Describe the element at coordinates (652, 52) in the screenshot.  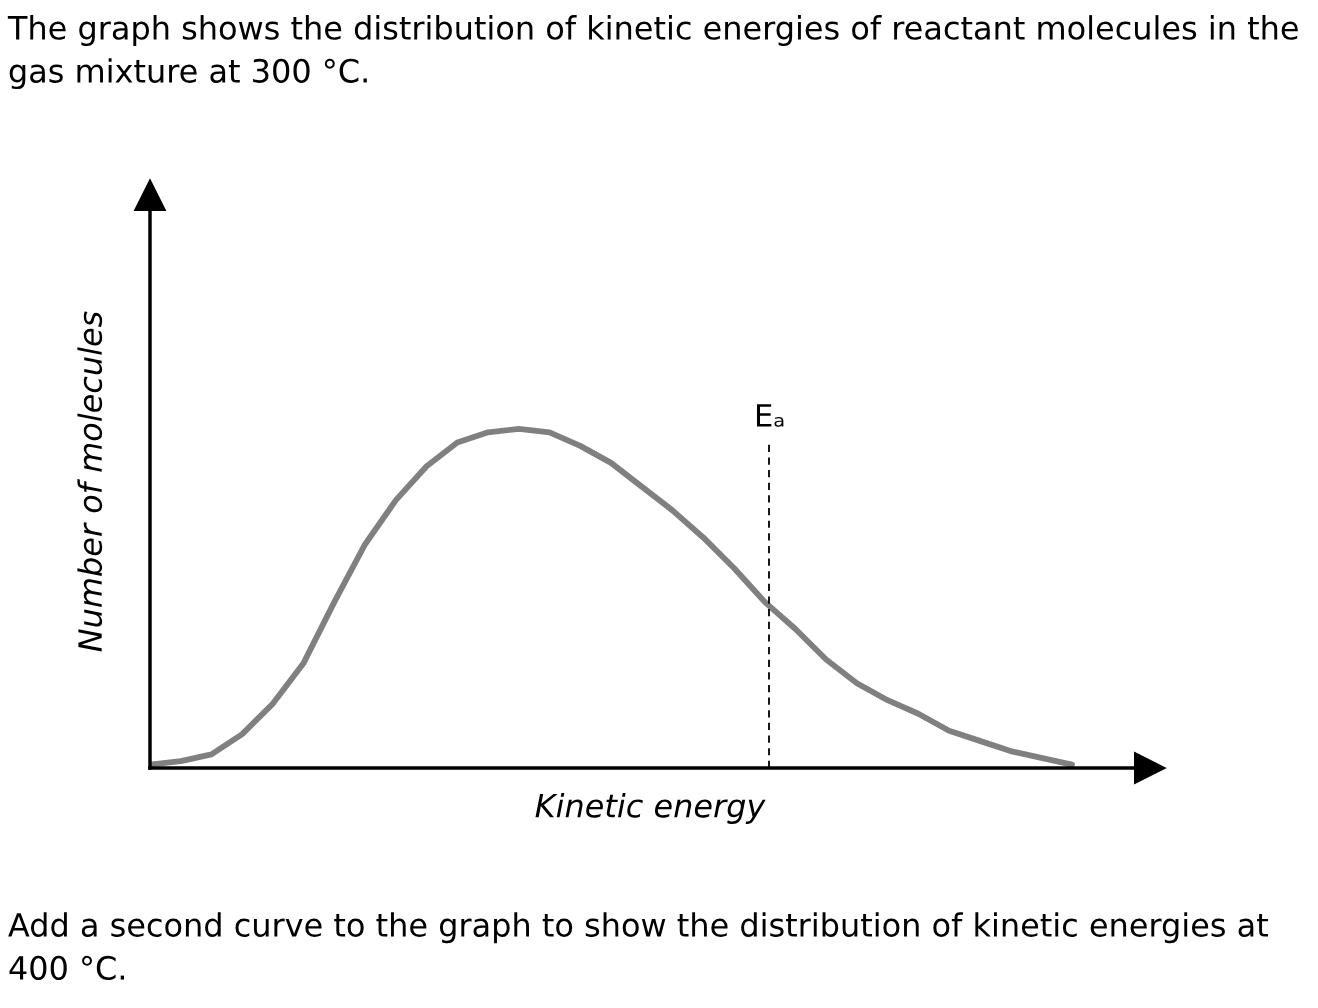
I see `chart-title: The graph shows the distribution of kinetic energies of reactant molecules in the gas mixture at 300 °C.` at that location.